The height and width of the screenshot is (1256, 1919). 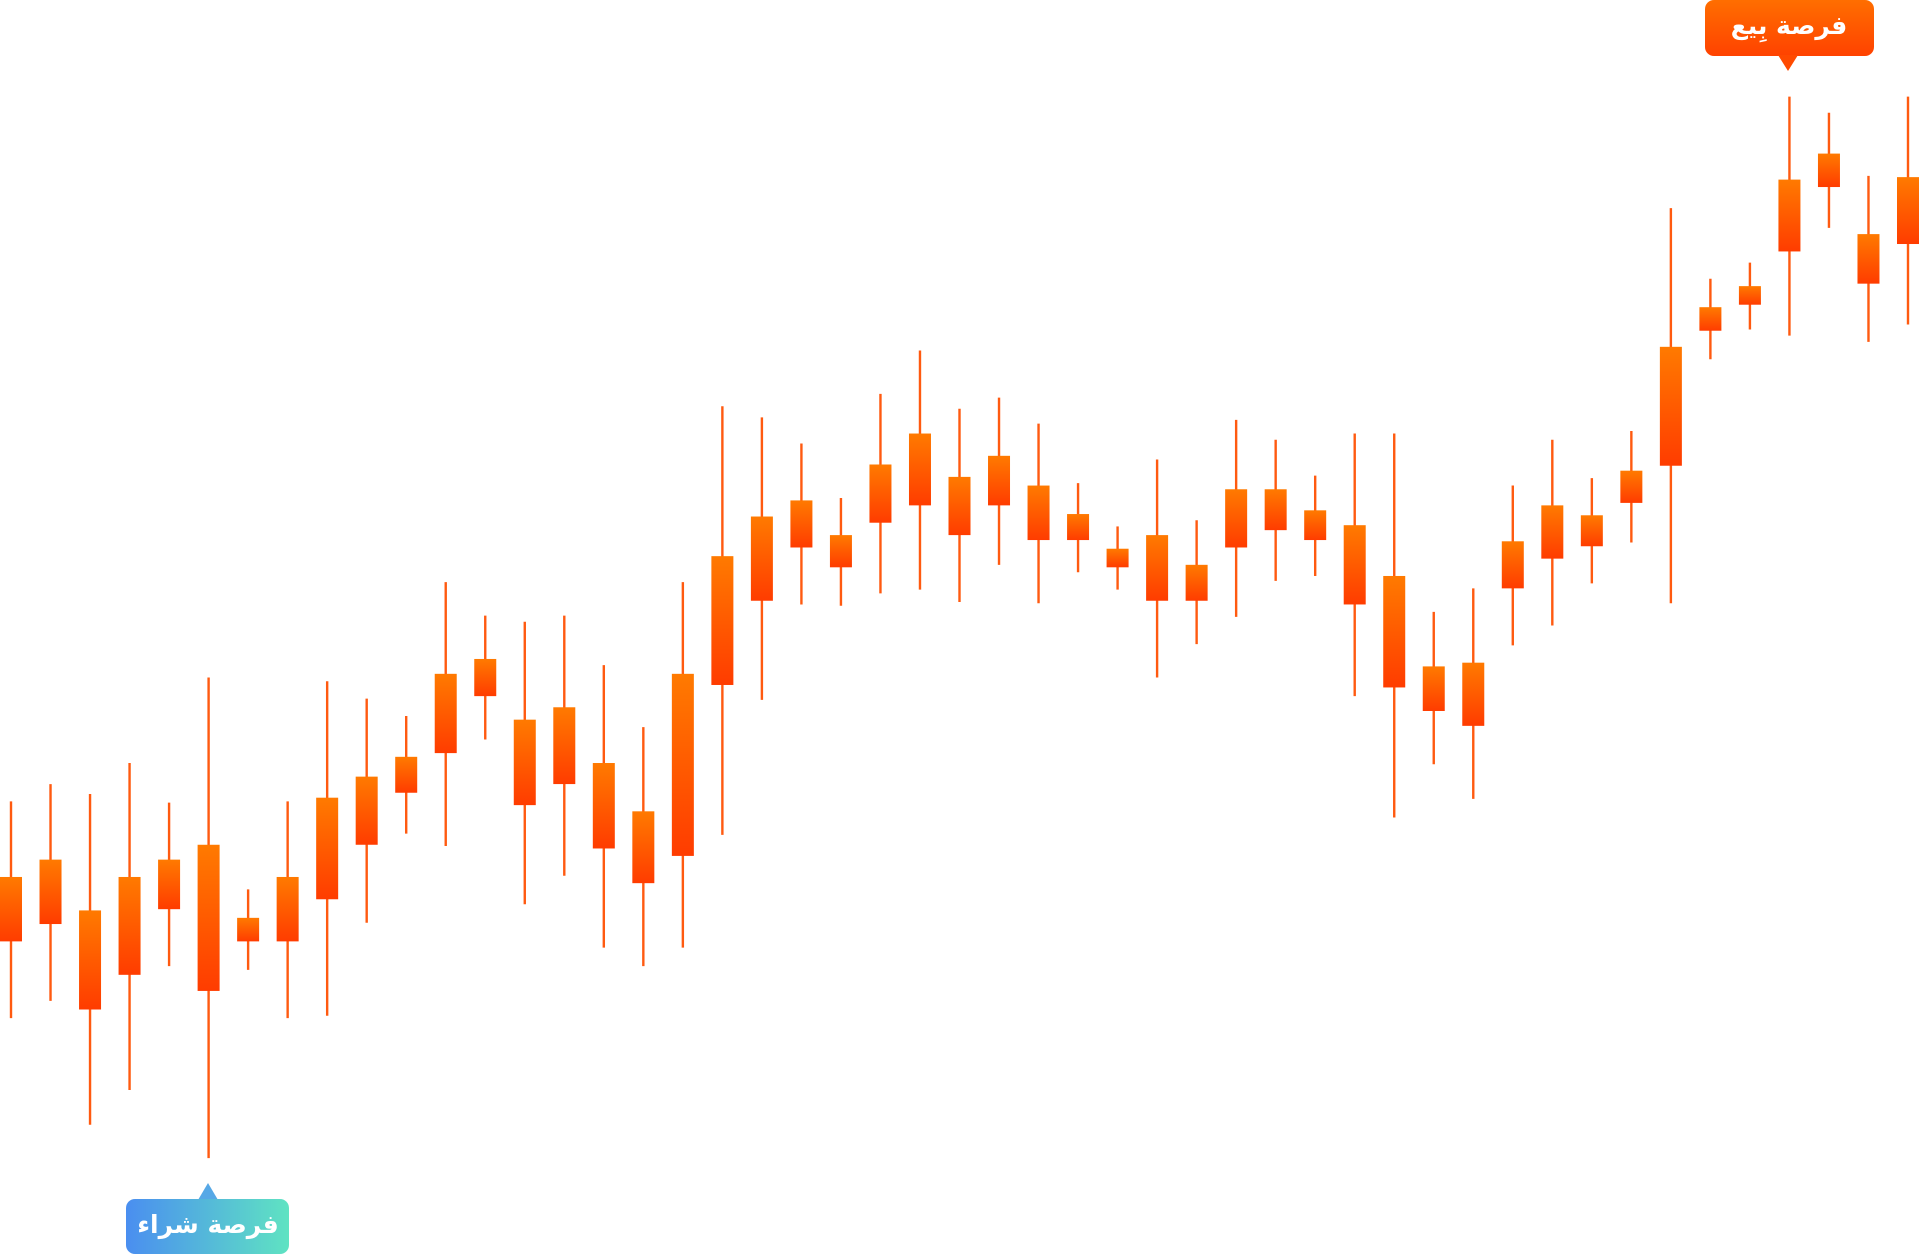 I want to click on buy-pointer, so click(x=208, y=1191).